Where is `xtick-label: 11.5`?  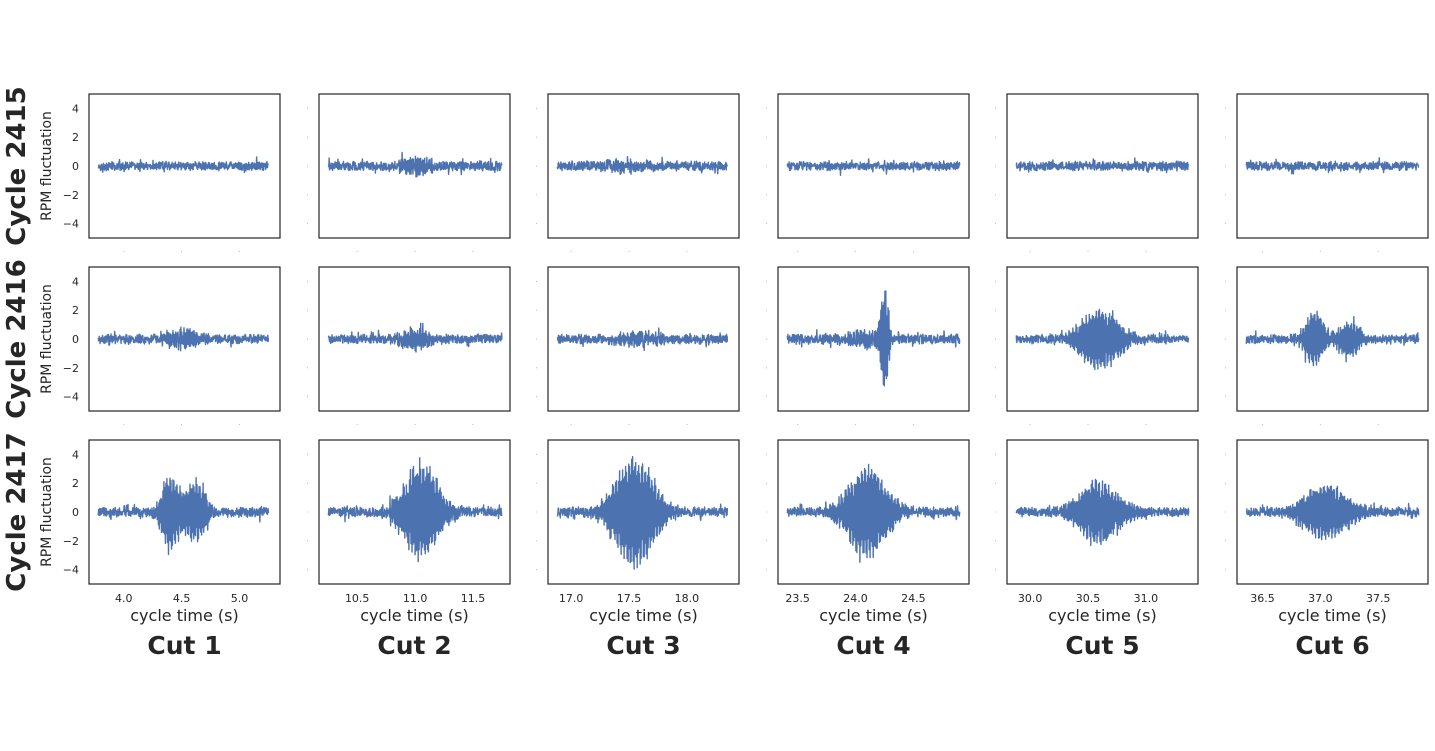 xtick-label: 11.5 is located at coordinates (473, 598).